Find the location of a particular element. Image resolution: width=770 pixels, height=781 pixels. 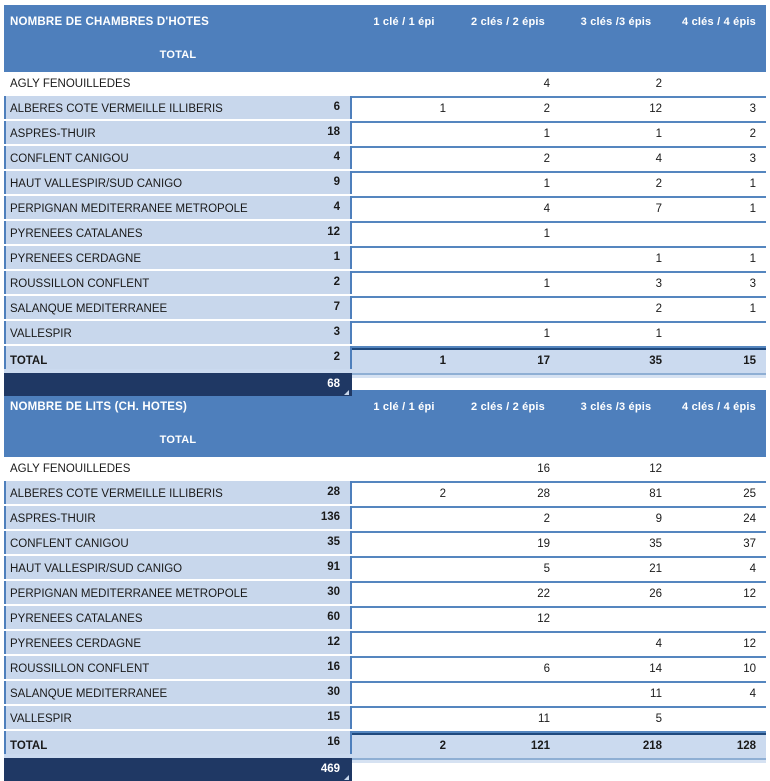

table-title: NOMBRE DE CHAMBRES D'HOTES is located at coordinates (109, 21).